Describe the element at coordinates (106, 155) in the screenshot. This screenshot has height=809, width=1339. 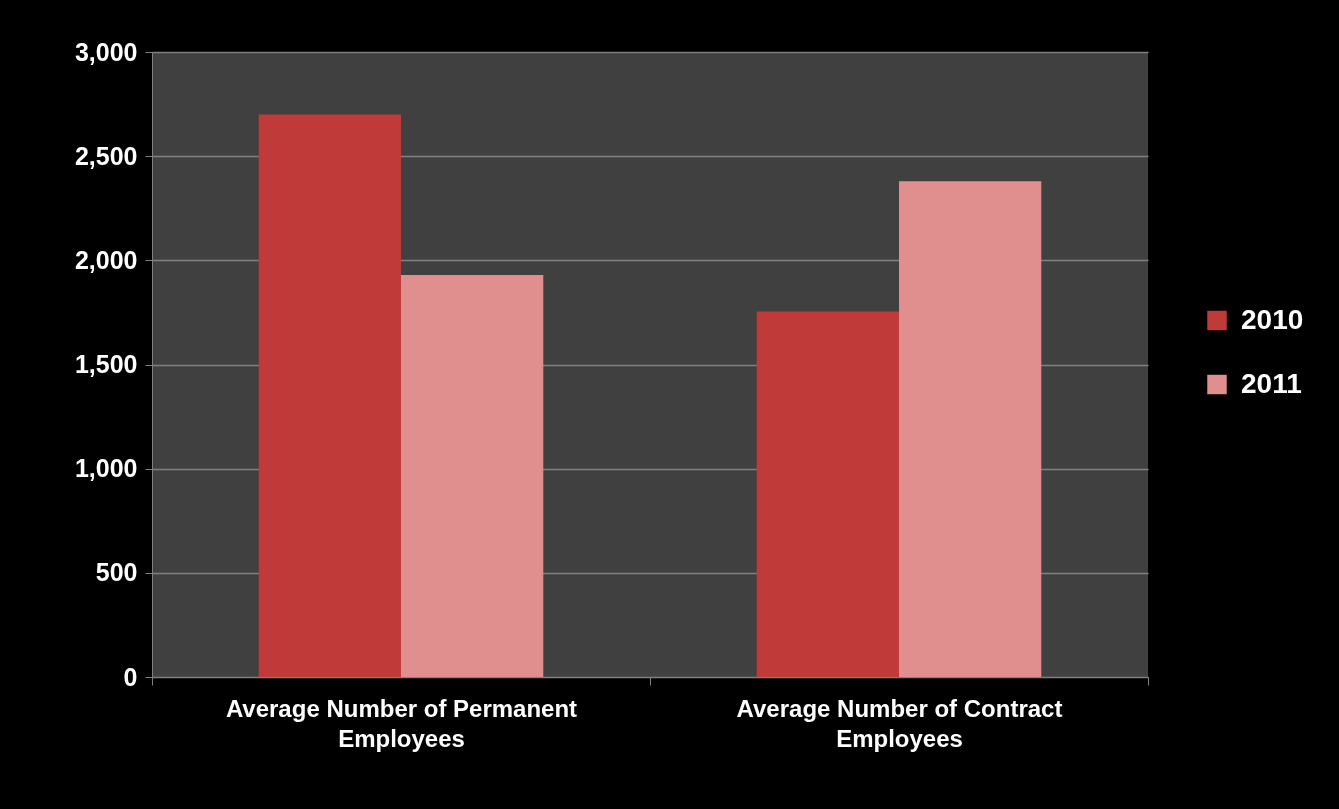
I see `y-tick-label: 2,500` at that location.